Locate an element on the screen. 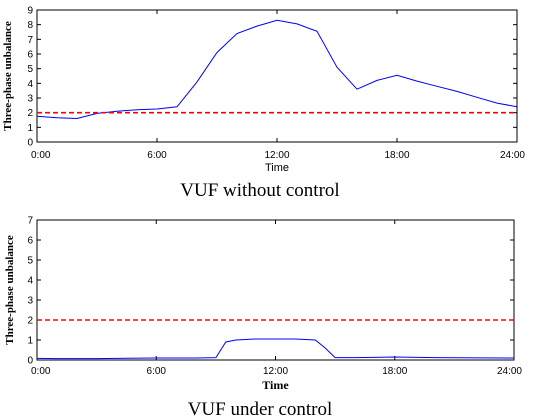  chart-caption: VUF without control is located at coordinates (259, 190).